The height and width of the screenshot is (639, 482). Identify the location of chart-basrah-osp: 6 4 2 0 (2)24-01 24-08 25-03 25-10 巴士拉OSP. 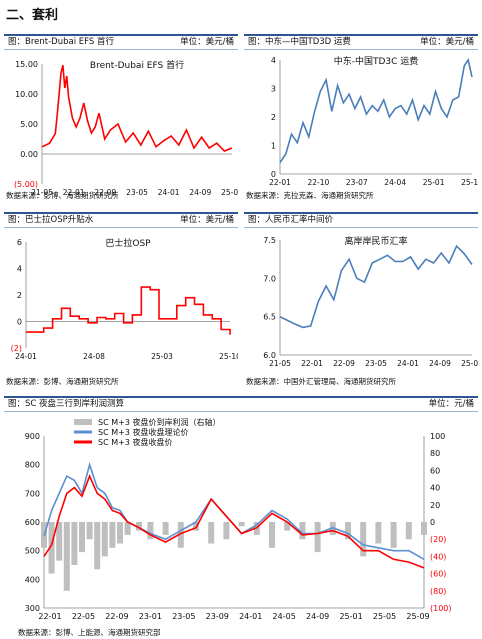
(124, 299).